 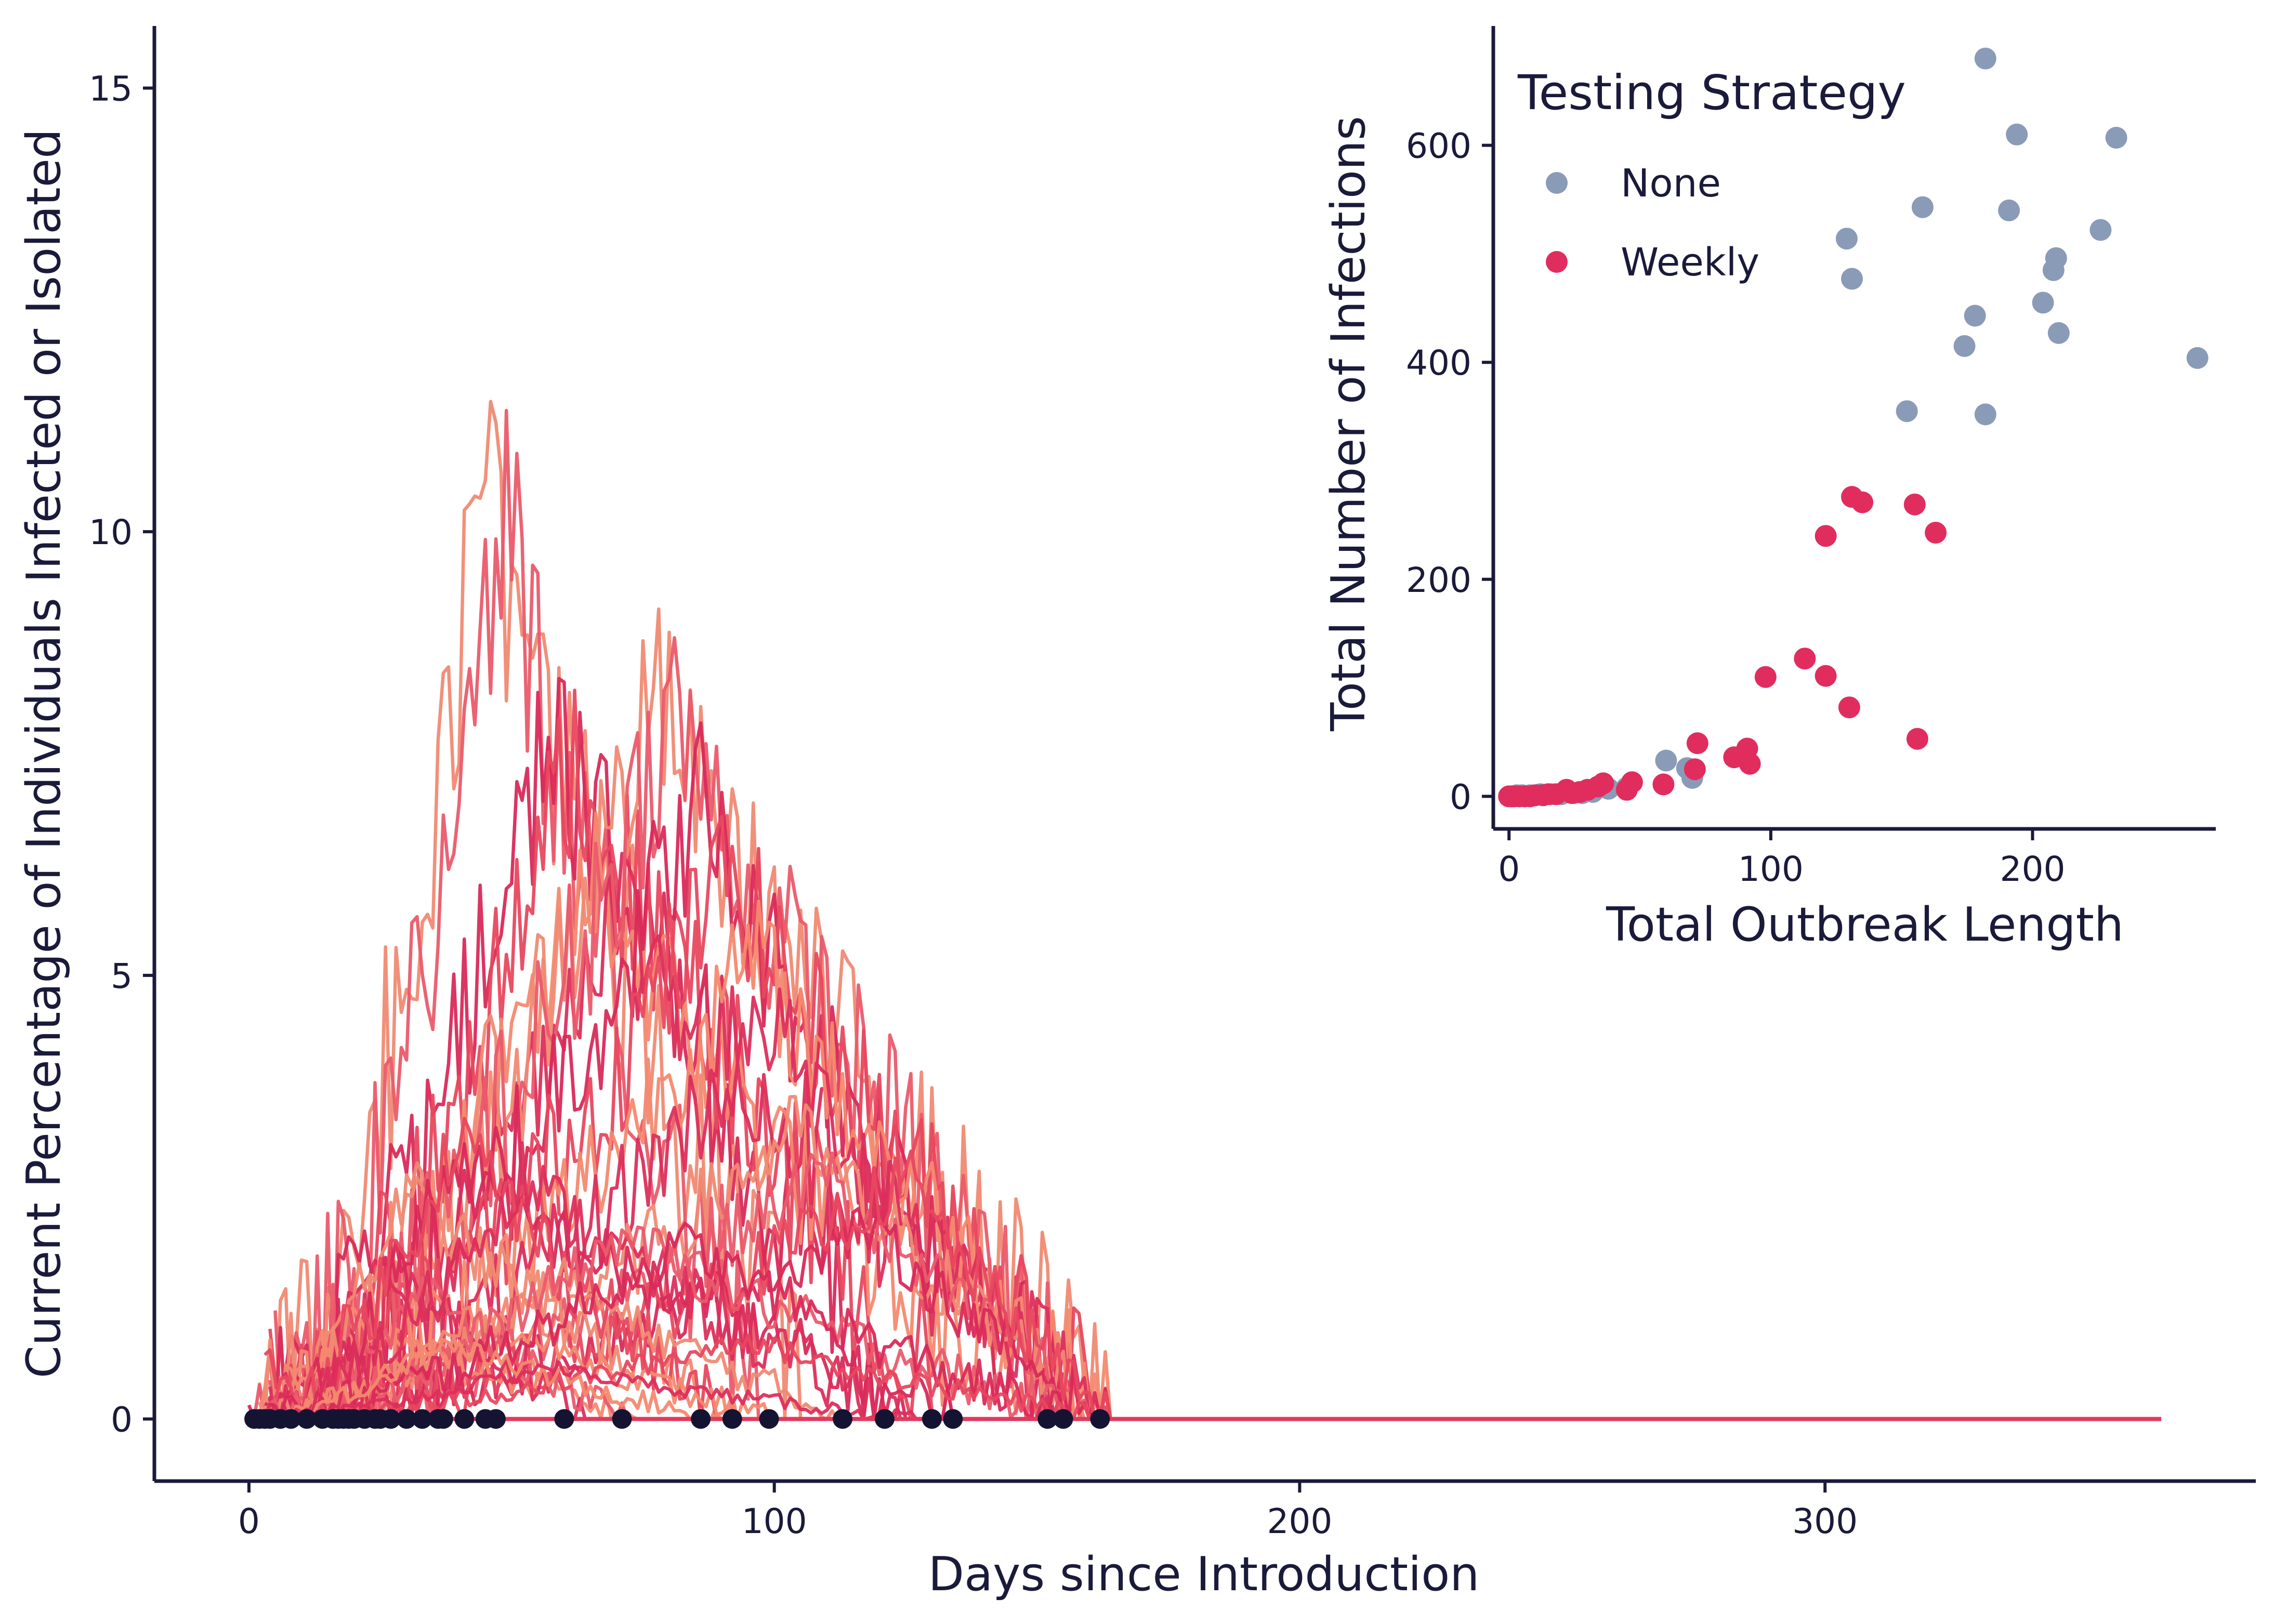 I want to click on inset-y-axis-title: Total Number of Infections, so click(x=1348, y=424).